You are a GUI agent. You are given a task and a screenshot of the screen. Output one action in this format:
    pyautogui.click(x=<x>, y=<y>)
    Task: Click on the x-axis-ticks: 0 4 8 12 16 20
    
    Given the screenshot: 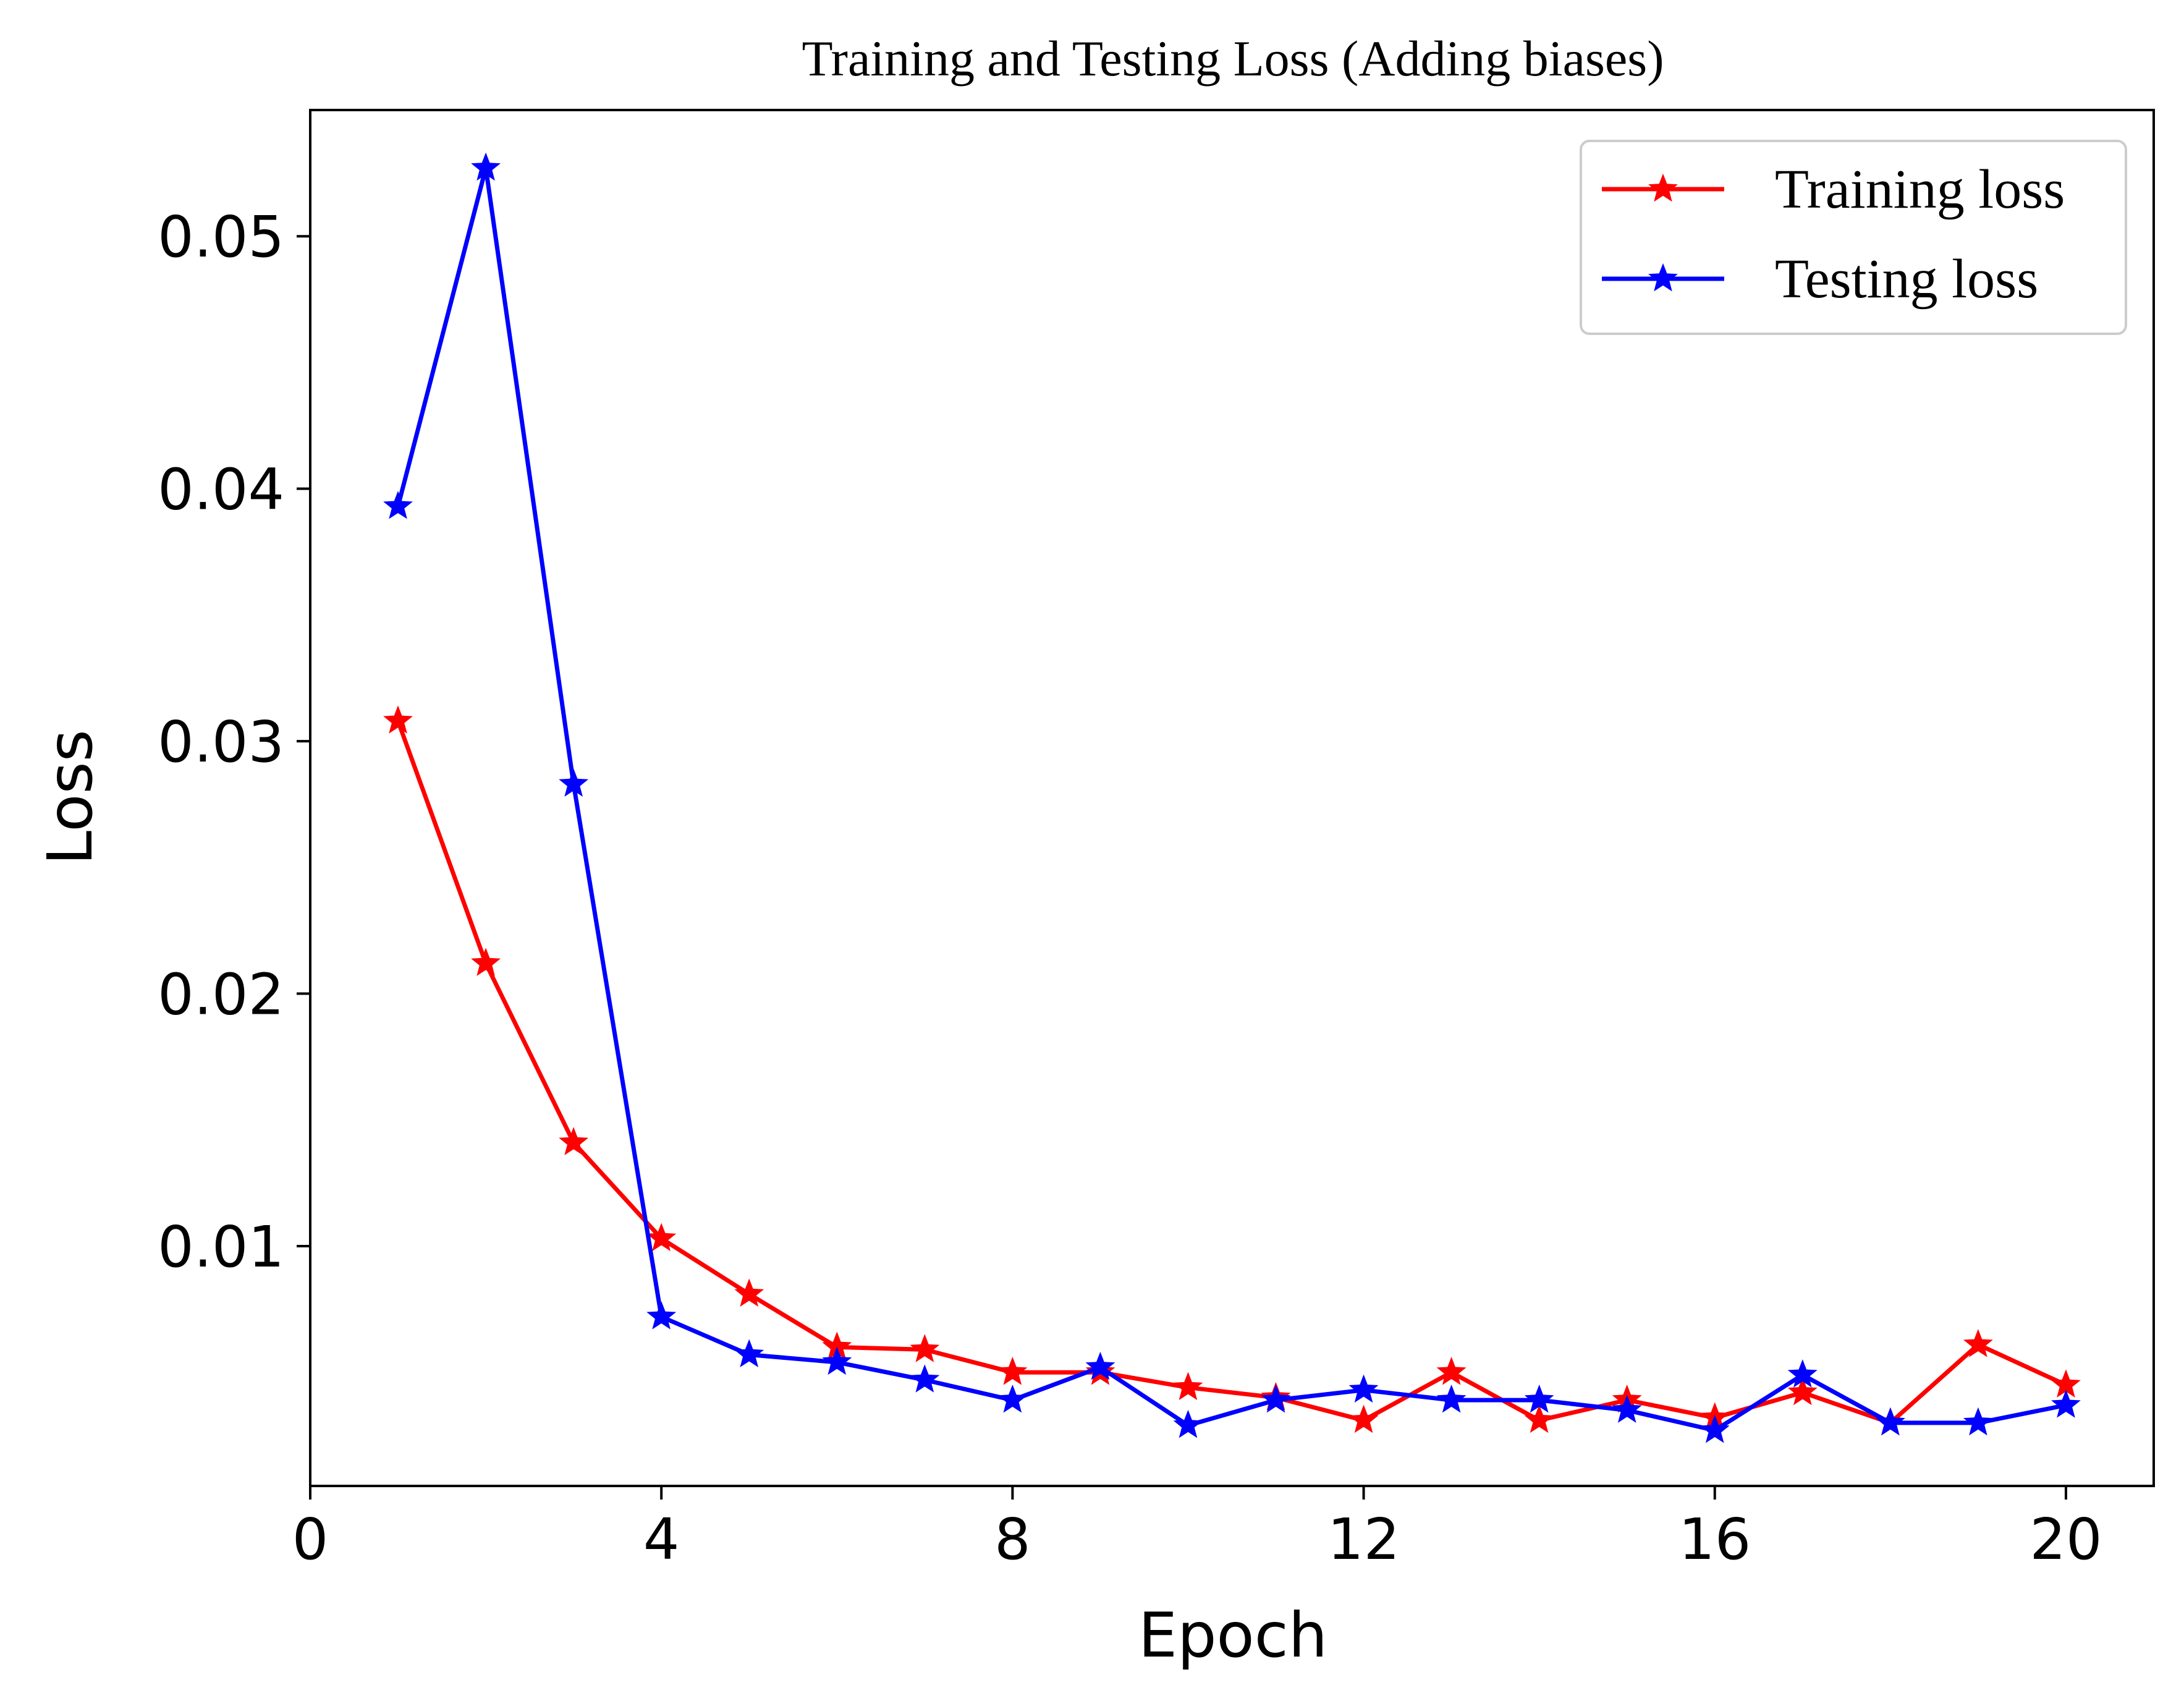 What is the action you would take?
    pyautogui.click(x=1197, y=1529)
    